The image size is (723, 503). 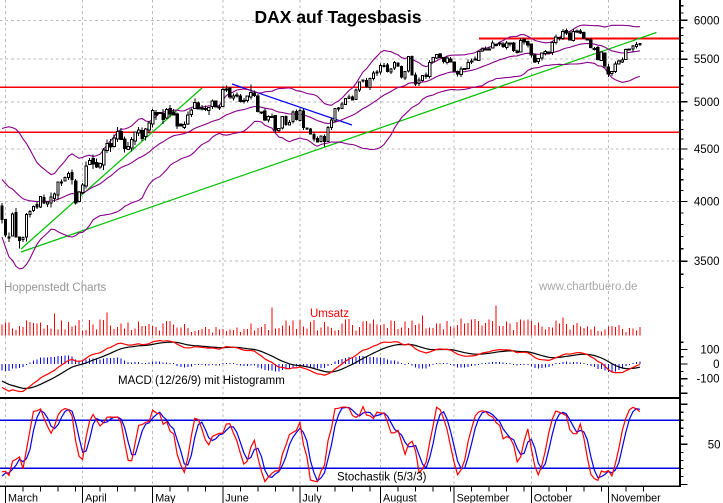 I want to click on svg-text: 3500, so click(x=707, y=262).